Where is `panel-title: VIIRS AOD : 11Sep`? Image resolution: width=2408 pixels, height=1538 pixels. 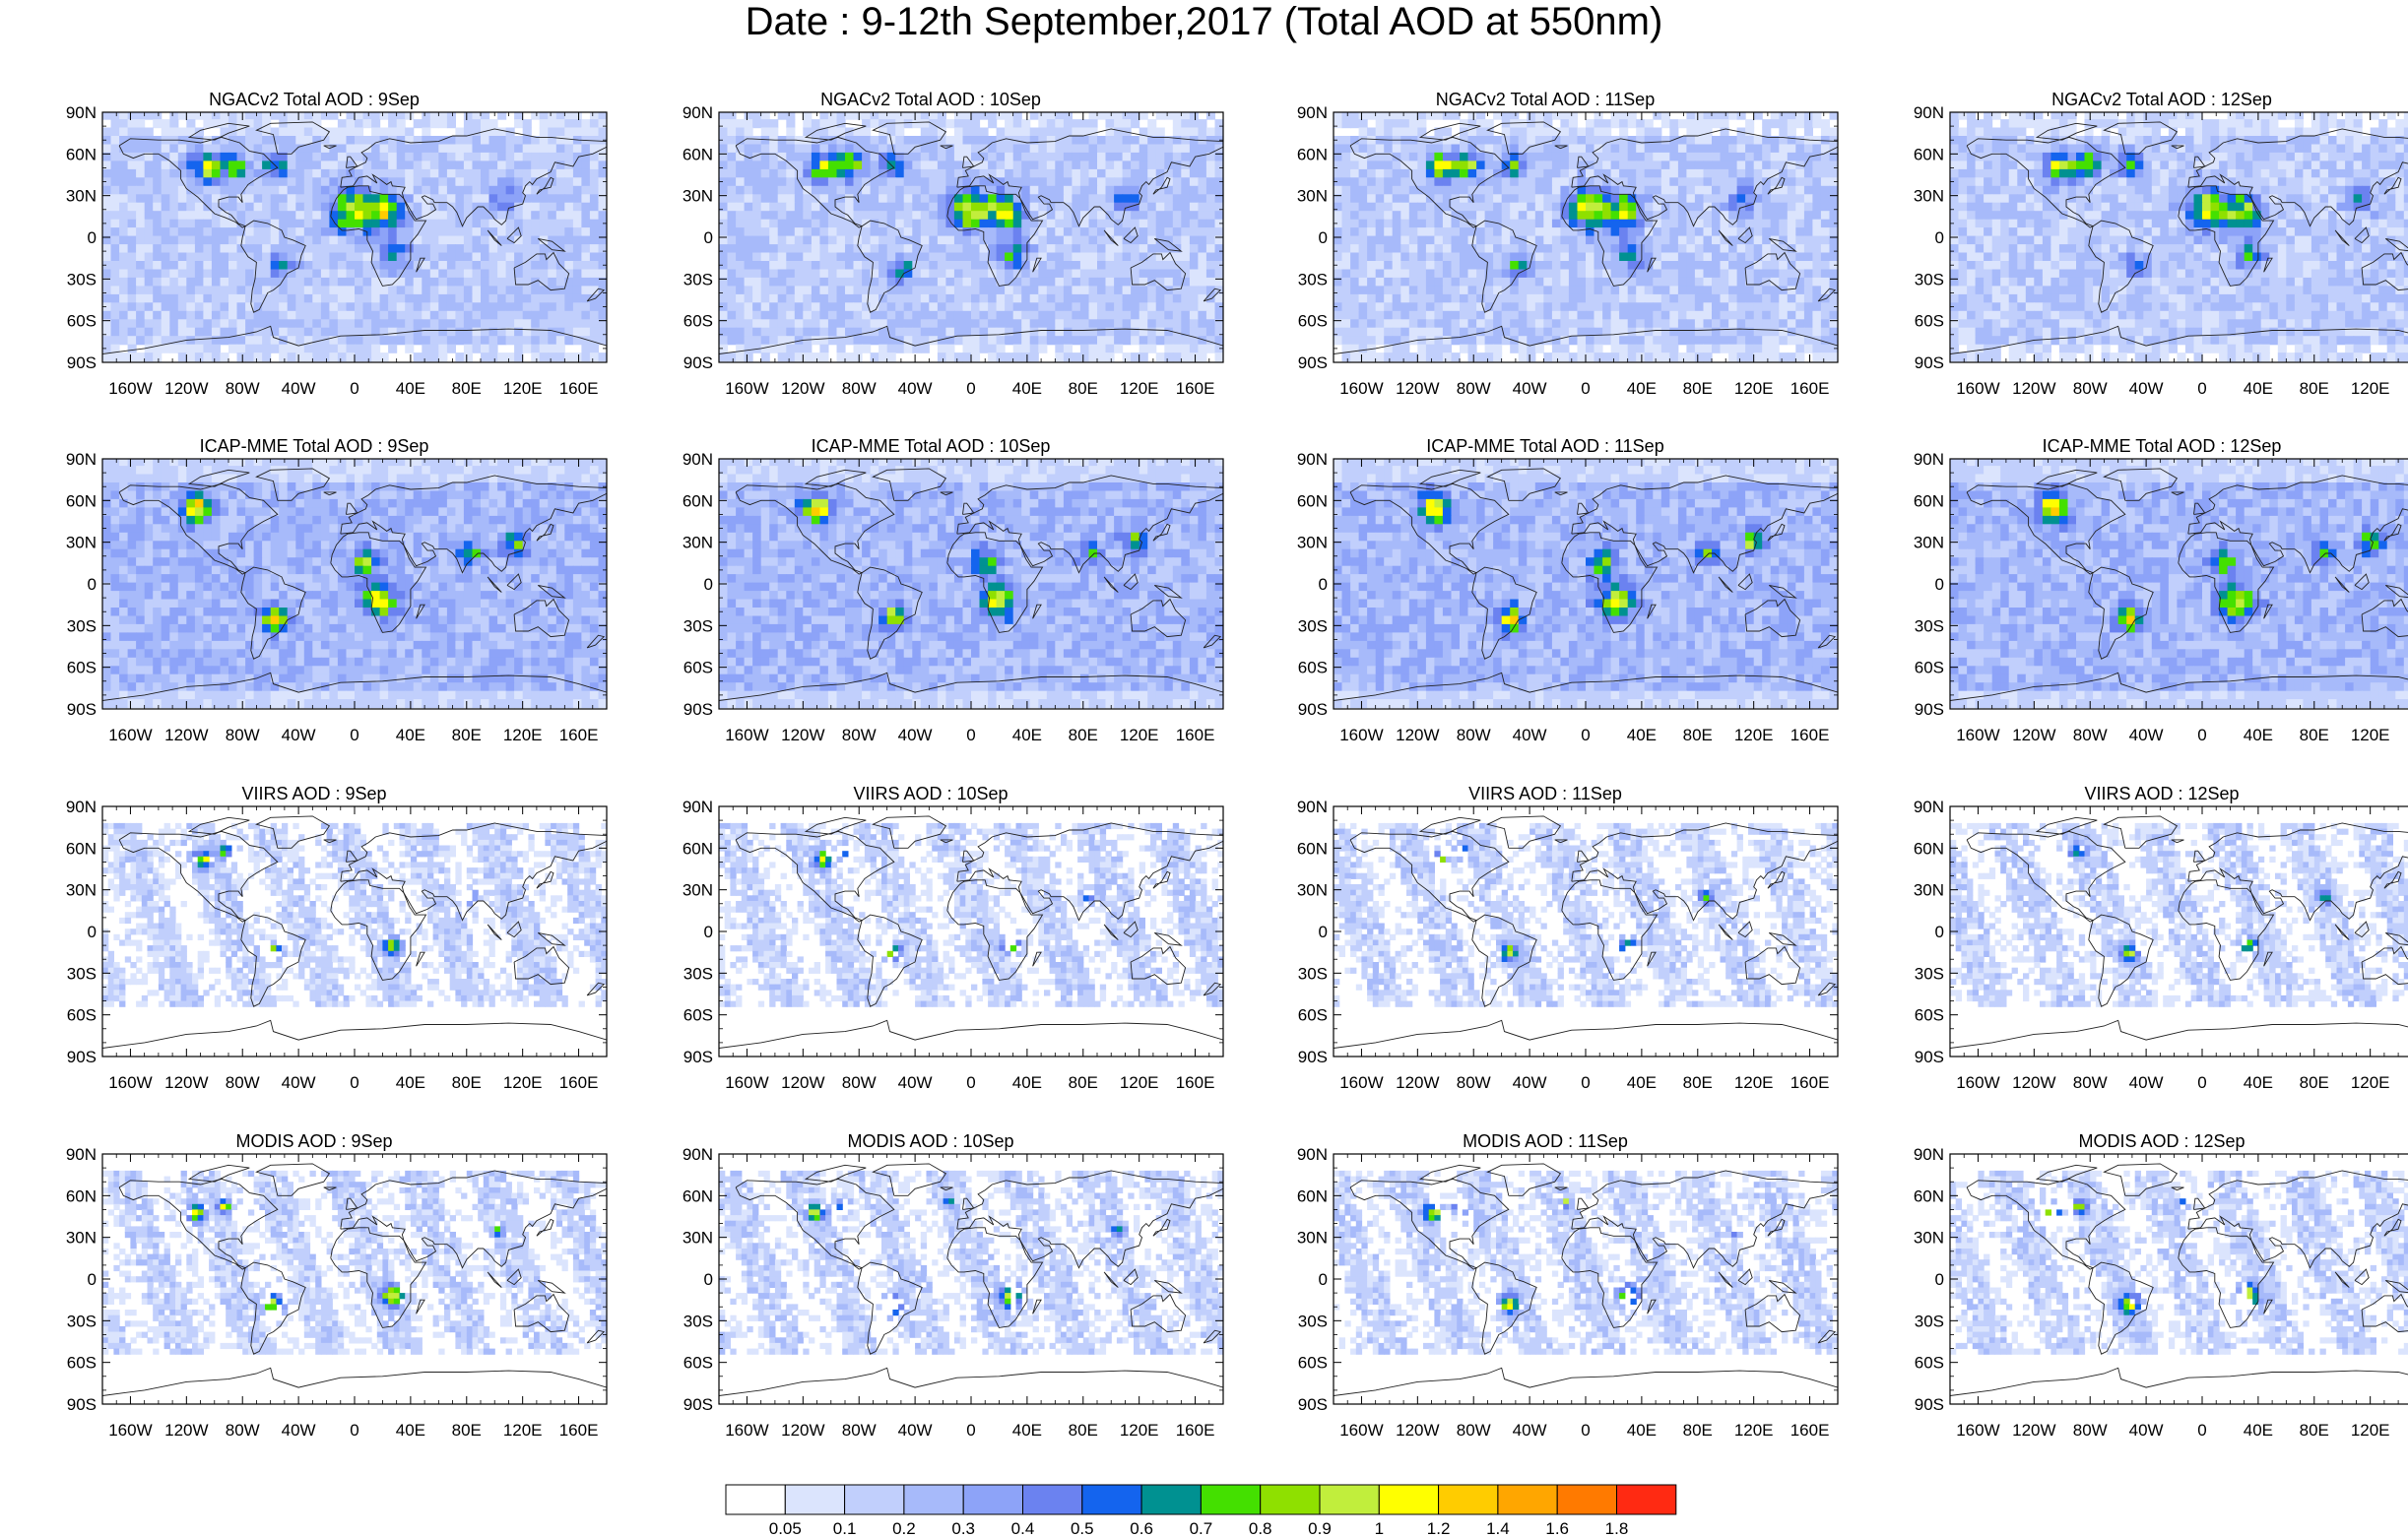 panel-title: VIIRS AOD : 11Sep is located at coordinates (1545, 793).